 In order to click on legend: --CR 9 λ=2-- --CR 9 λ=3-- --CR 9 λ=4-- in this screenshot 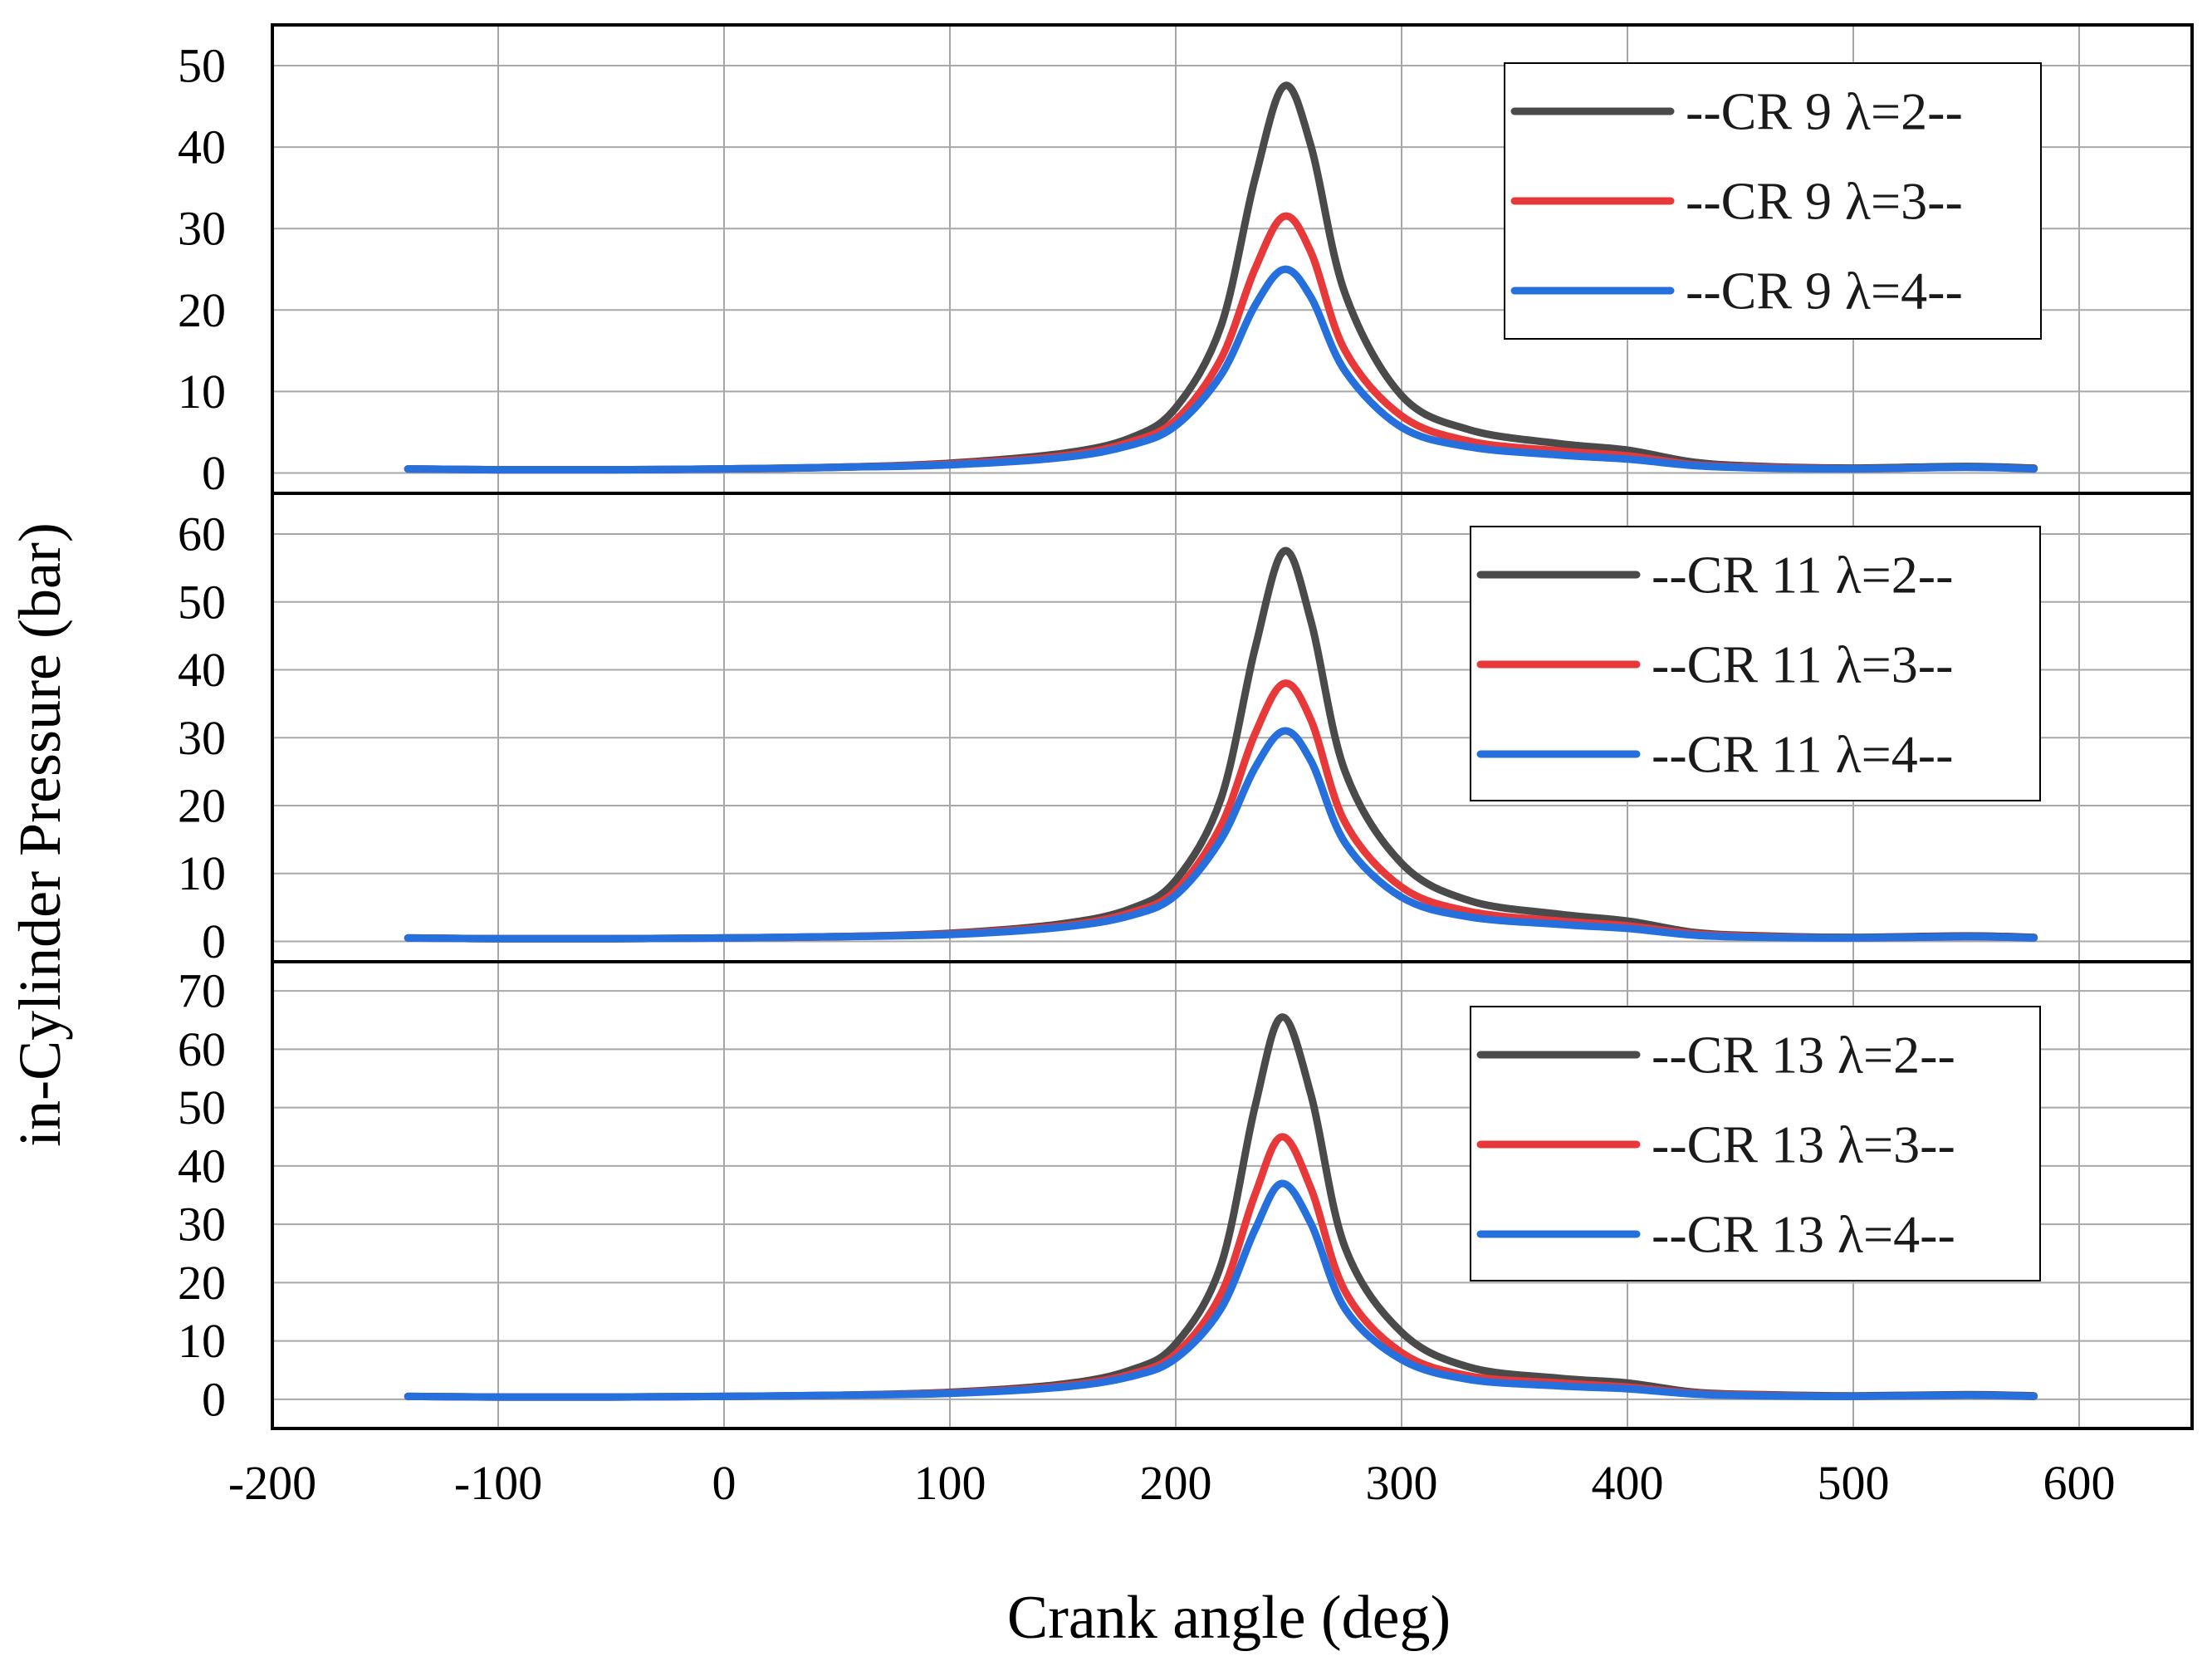, I will do `click(1773, 201)`.